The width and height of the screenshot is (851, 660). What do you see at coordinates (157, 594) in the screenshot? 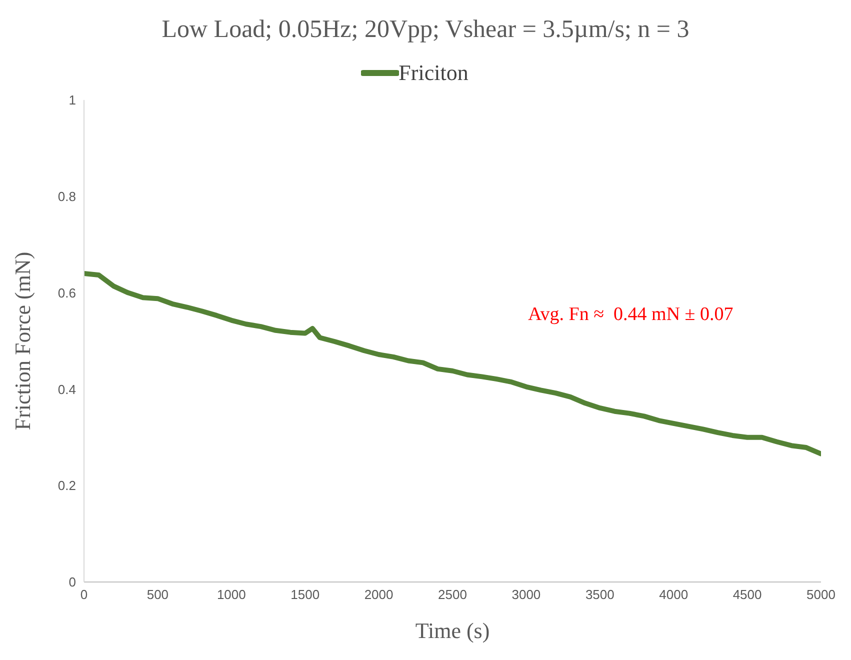
I see `x-tick-label: 500` at bounding box center [157, 594].